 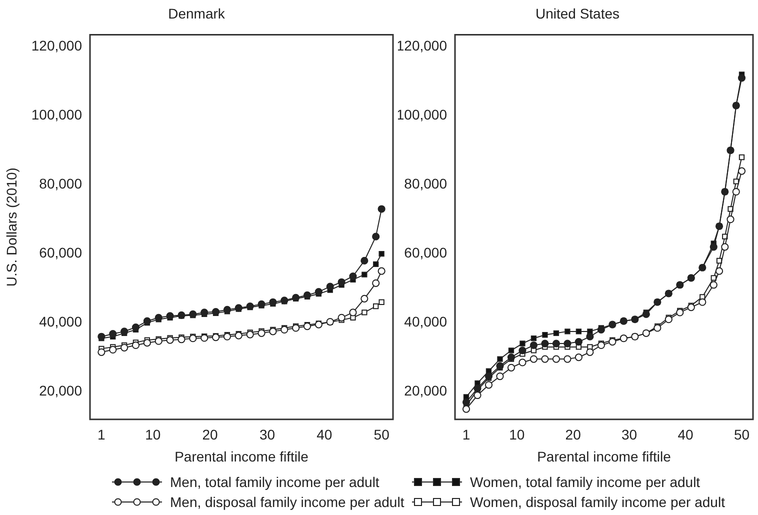 What do you see at coordinates (275, 482) in the screenshot?
I see `legend-label: Men, total family income per adult` at bounding box center [275, 482].